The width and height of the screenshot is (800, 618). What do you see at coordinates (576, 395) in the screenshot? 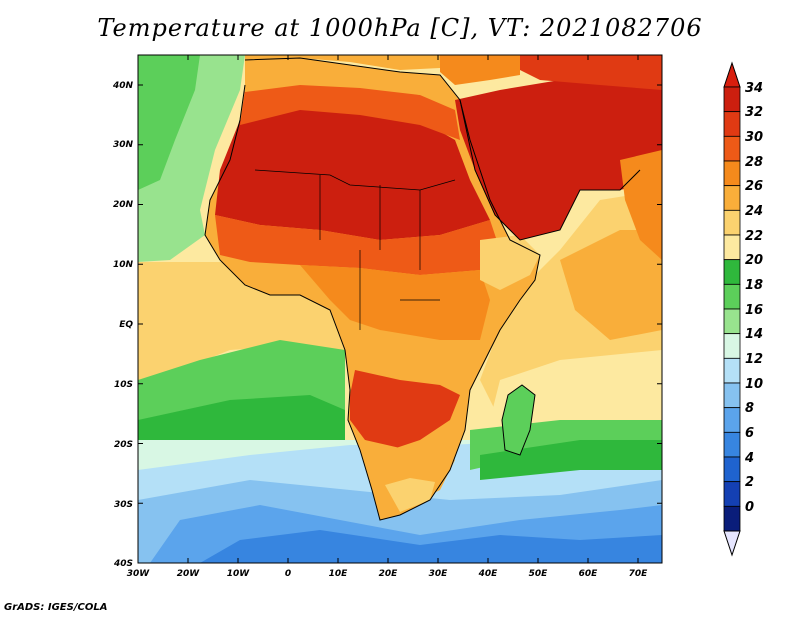
I see `field-indian-south` at bounding box center [576, 395].